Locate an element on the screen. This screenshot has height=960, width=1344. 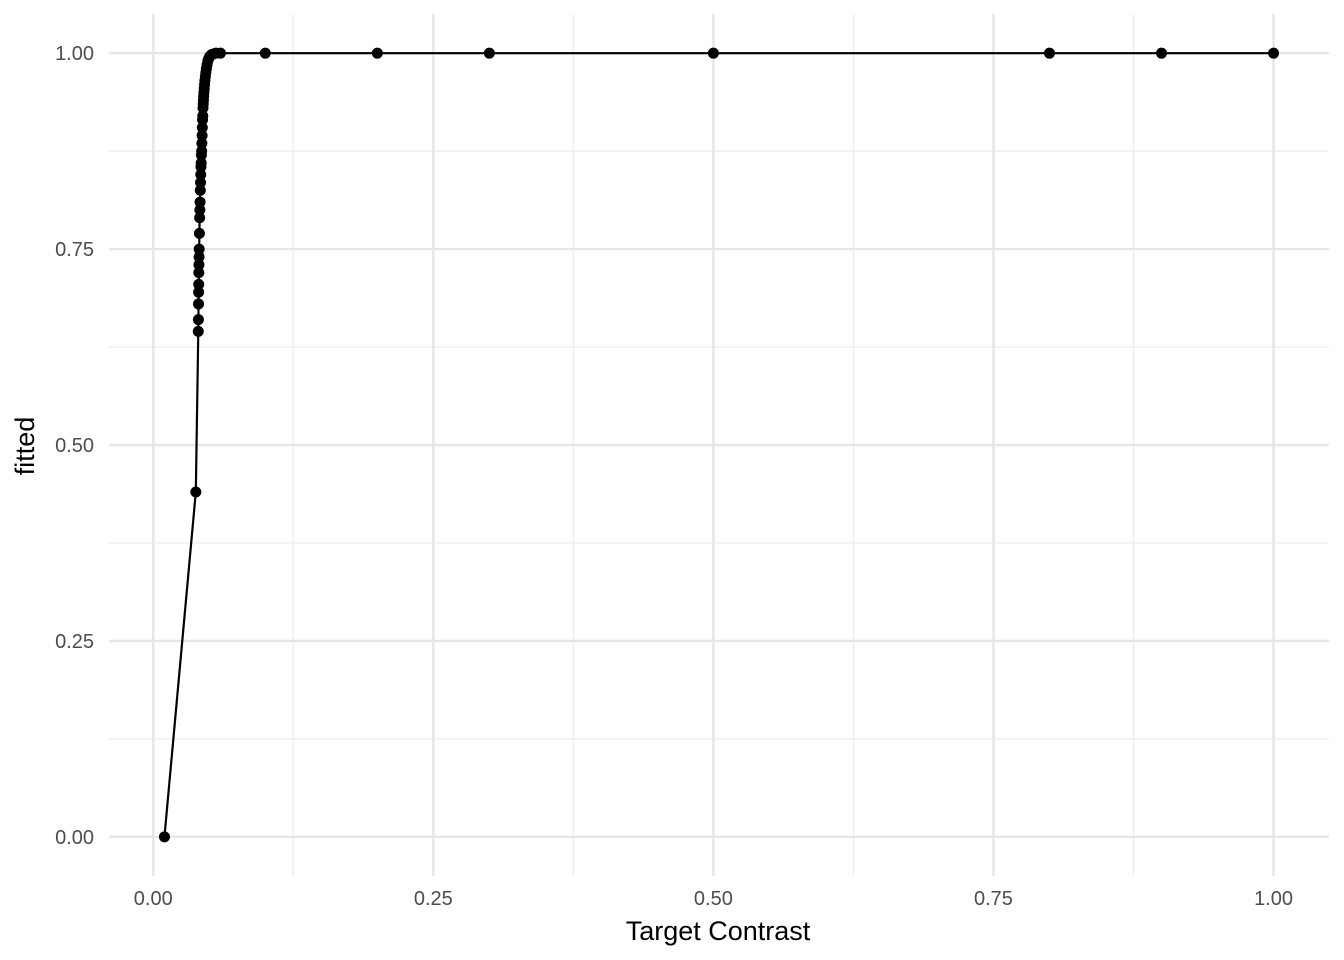
y-axis-tick-labels: 0.00 0.25 0.50 0.75 1.00 is located at coordinates (74, 446).